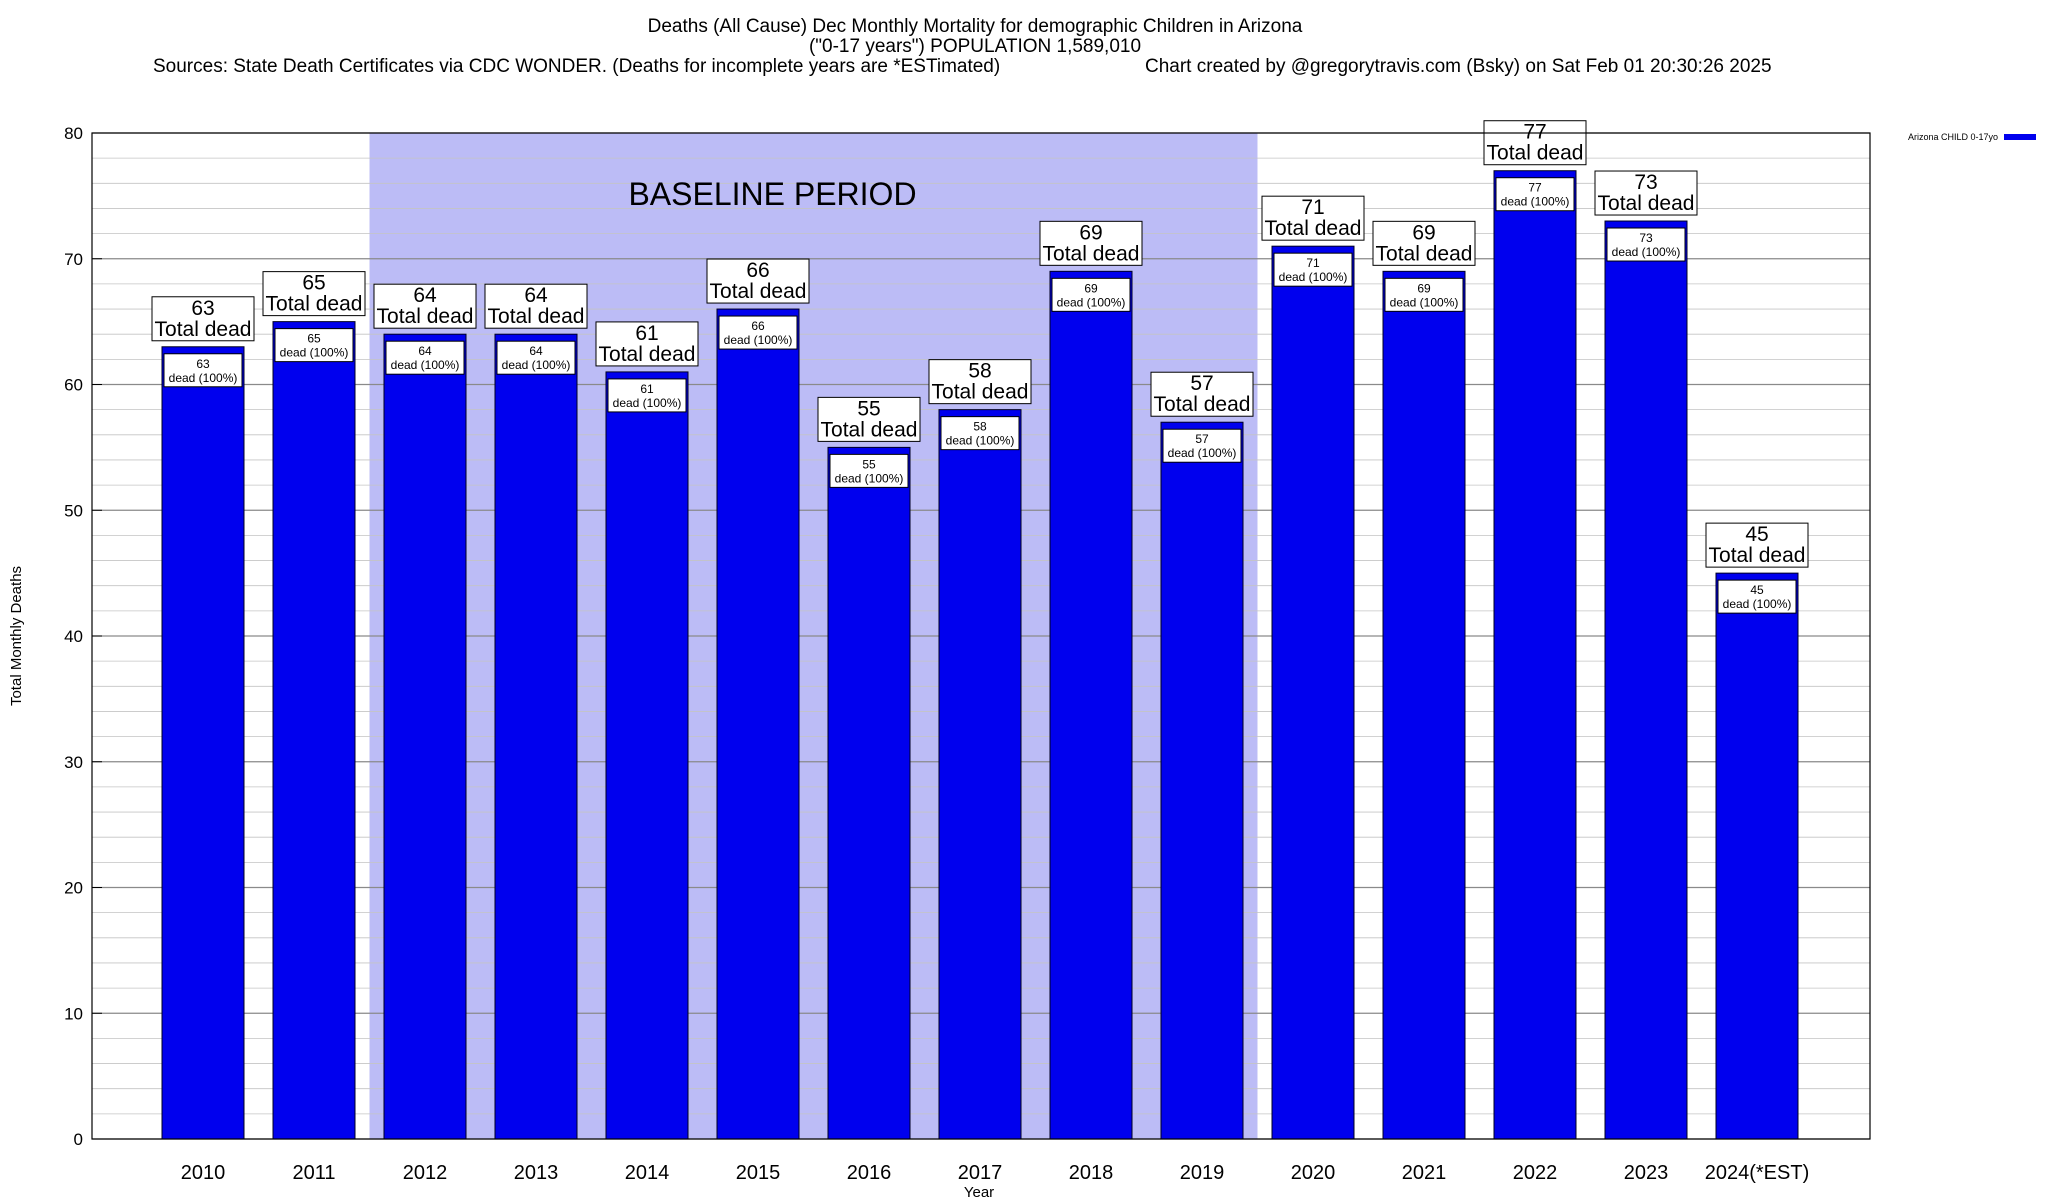 The height and width of the screenshot is (1200, 2048). Describe the element at coordinates (869, 464) in the screenshot. I see `inner-label-value: 55` at that location.